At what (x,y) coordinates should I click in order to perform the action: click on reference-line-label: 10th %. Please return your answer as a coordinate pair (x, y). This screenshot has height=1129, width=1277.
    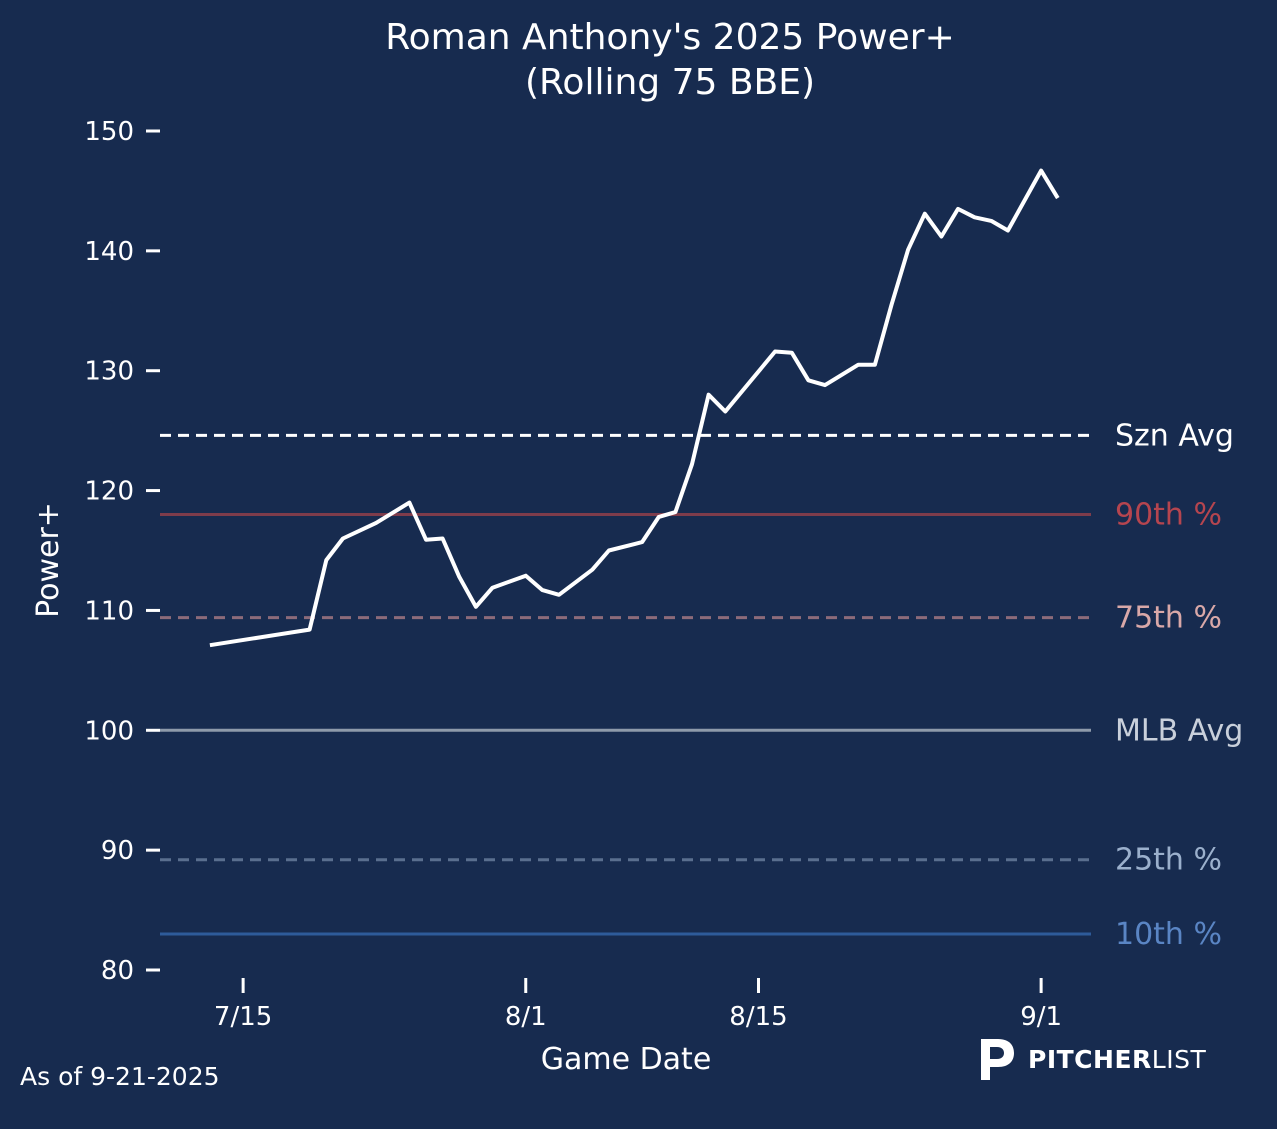
    Looking at the image, I should click on (1168, 934).